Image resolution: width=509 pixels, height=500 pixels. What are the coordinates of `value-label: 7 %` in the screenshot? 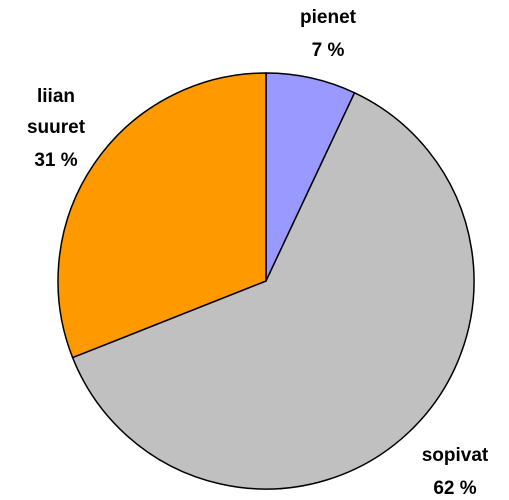 It's located at (328, 50).